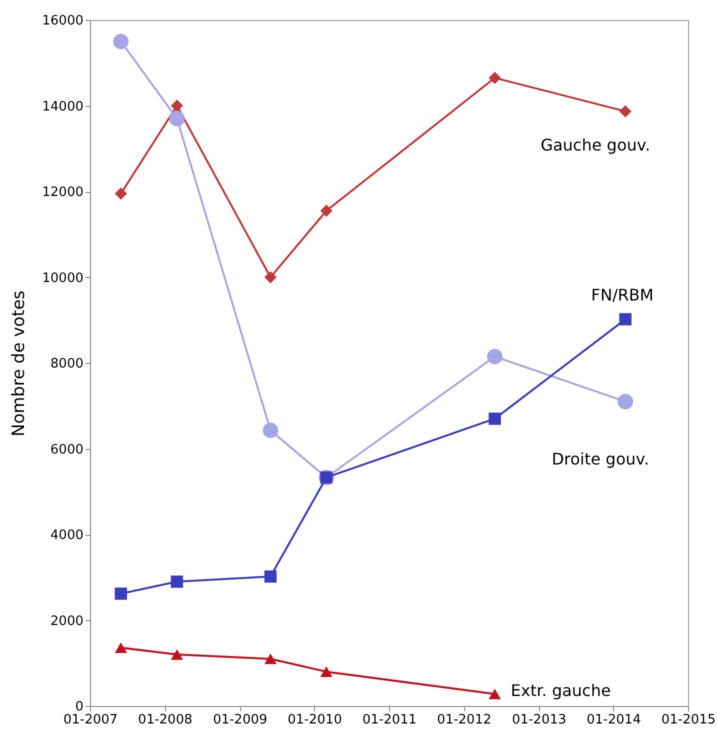  I want to click on y-tick-label: 6000, so click(67, 450).